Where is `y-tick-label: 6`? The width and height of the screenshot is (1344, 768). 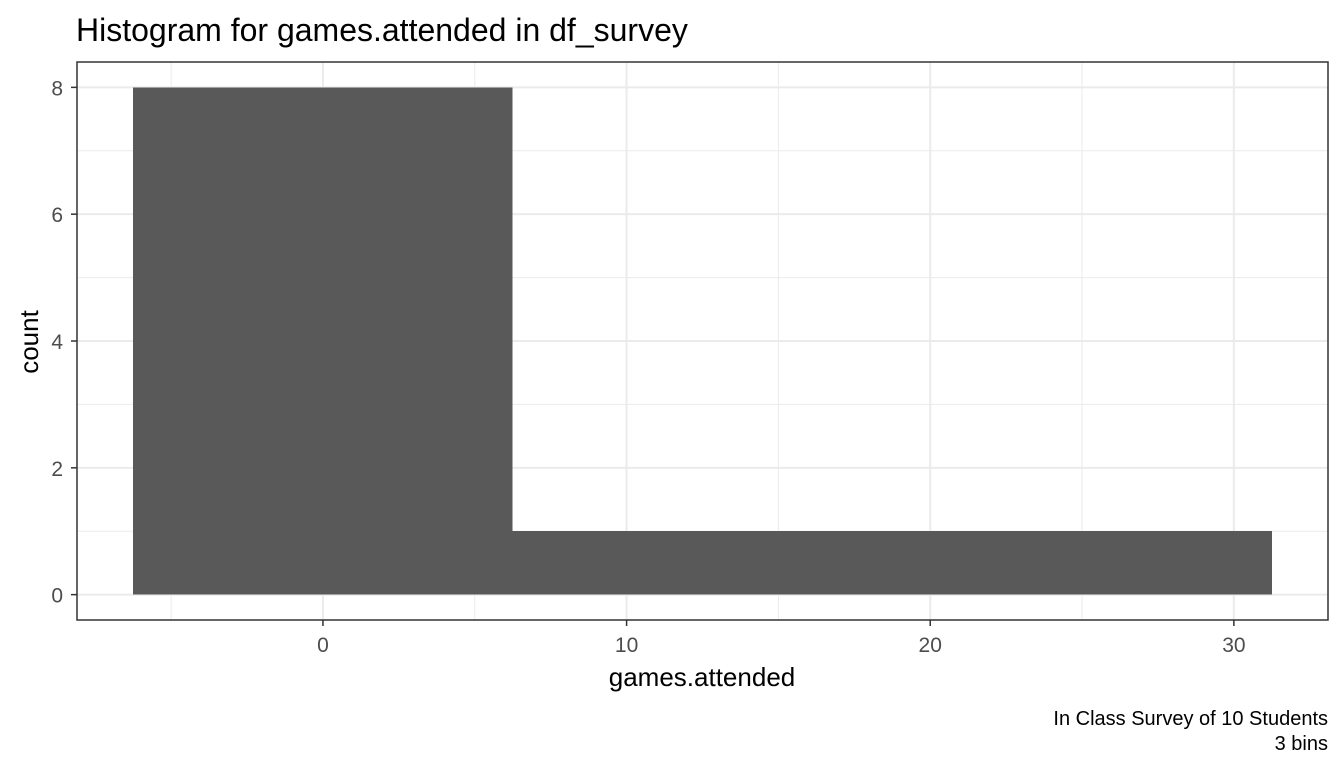 y-tick-label: 6 is located at coordinates (57, 215).